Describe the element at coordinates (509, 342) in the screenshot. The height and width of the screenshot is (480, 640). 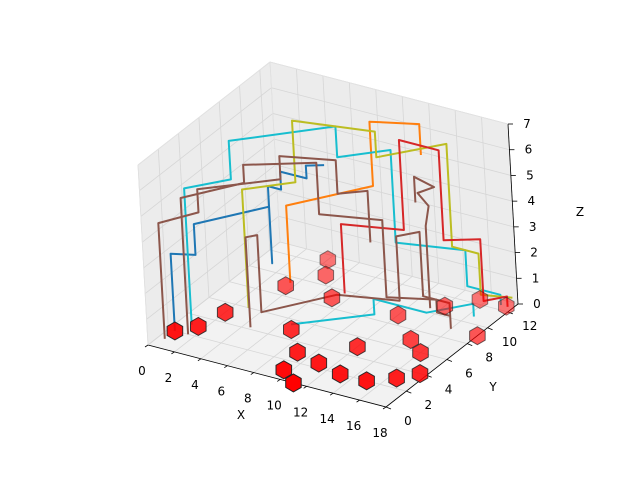
I see `y-tick-label: 10` at that location.